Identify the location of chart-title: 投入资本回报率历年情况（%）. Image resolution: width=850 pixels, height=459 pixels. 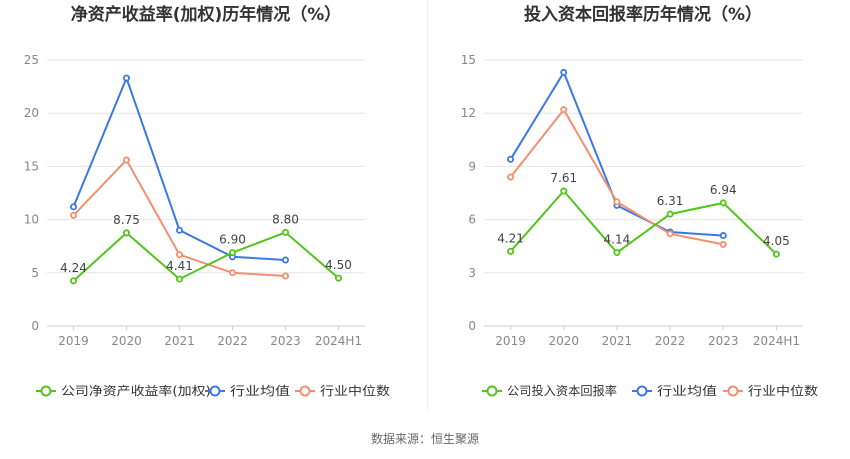
(643, 14).